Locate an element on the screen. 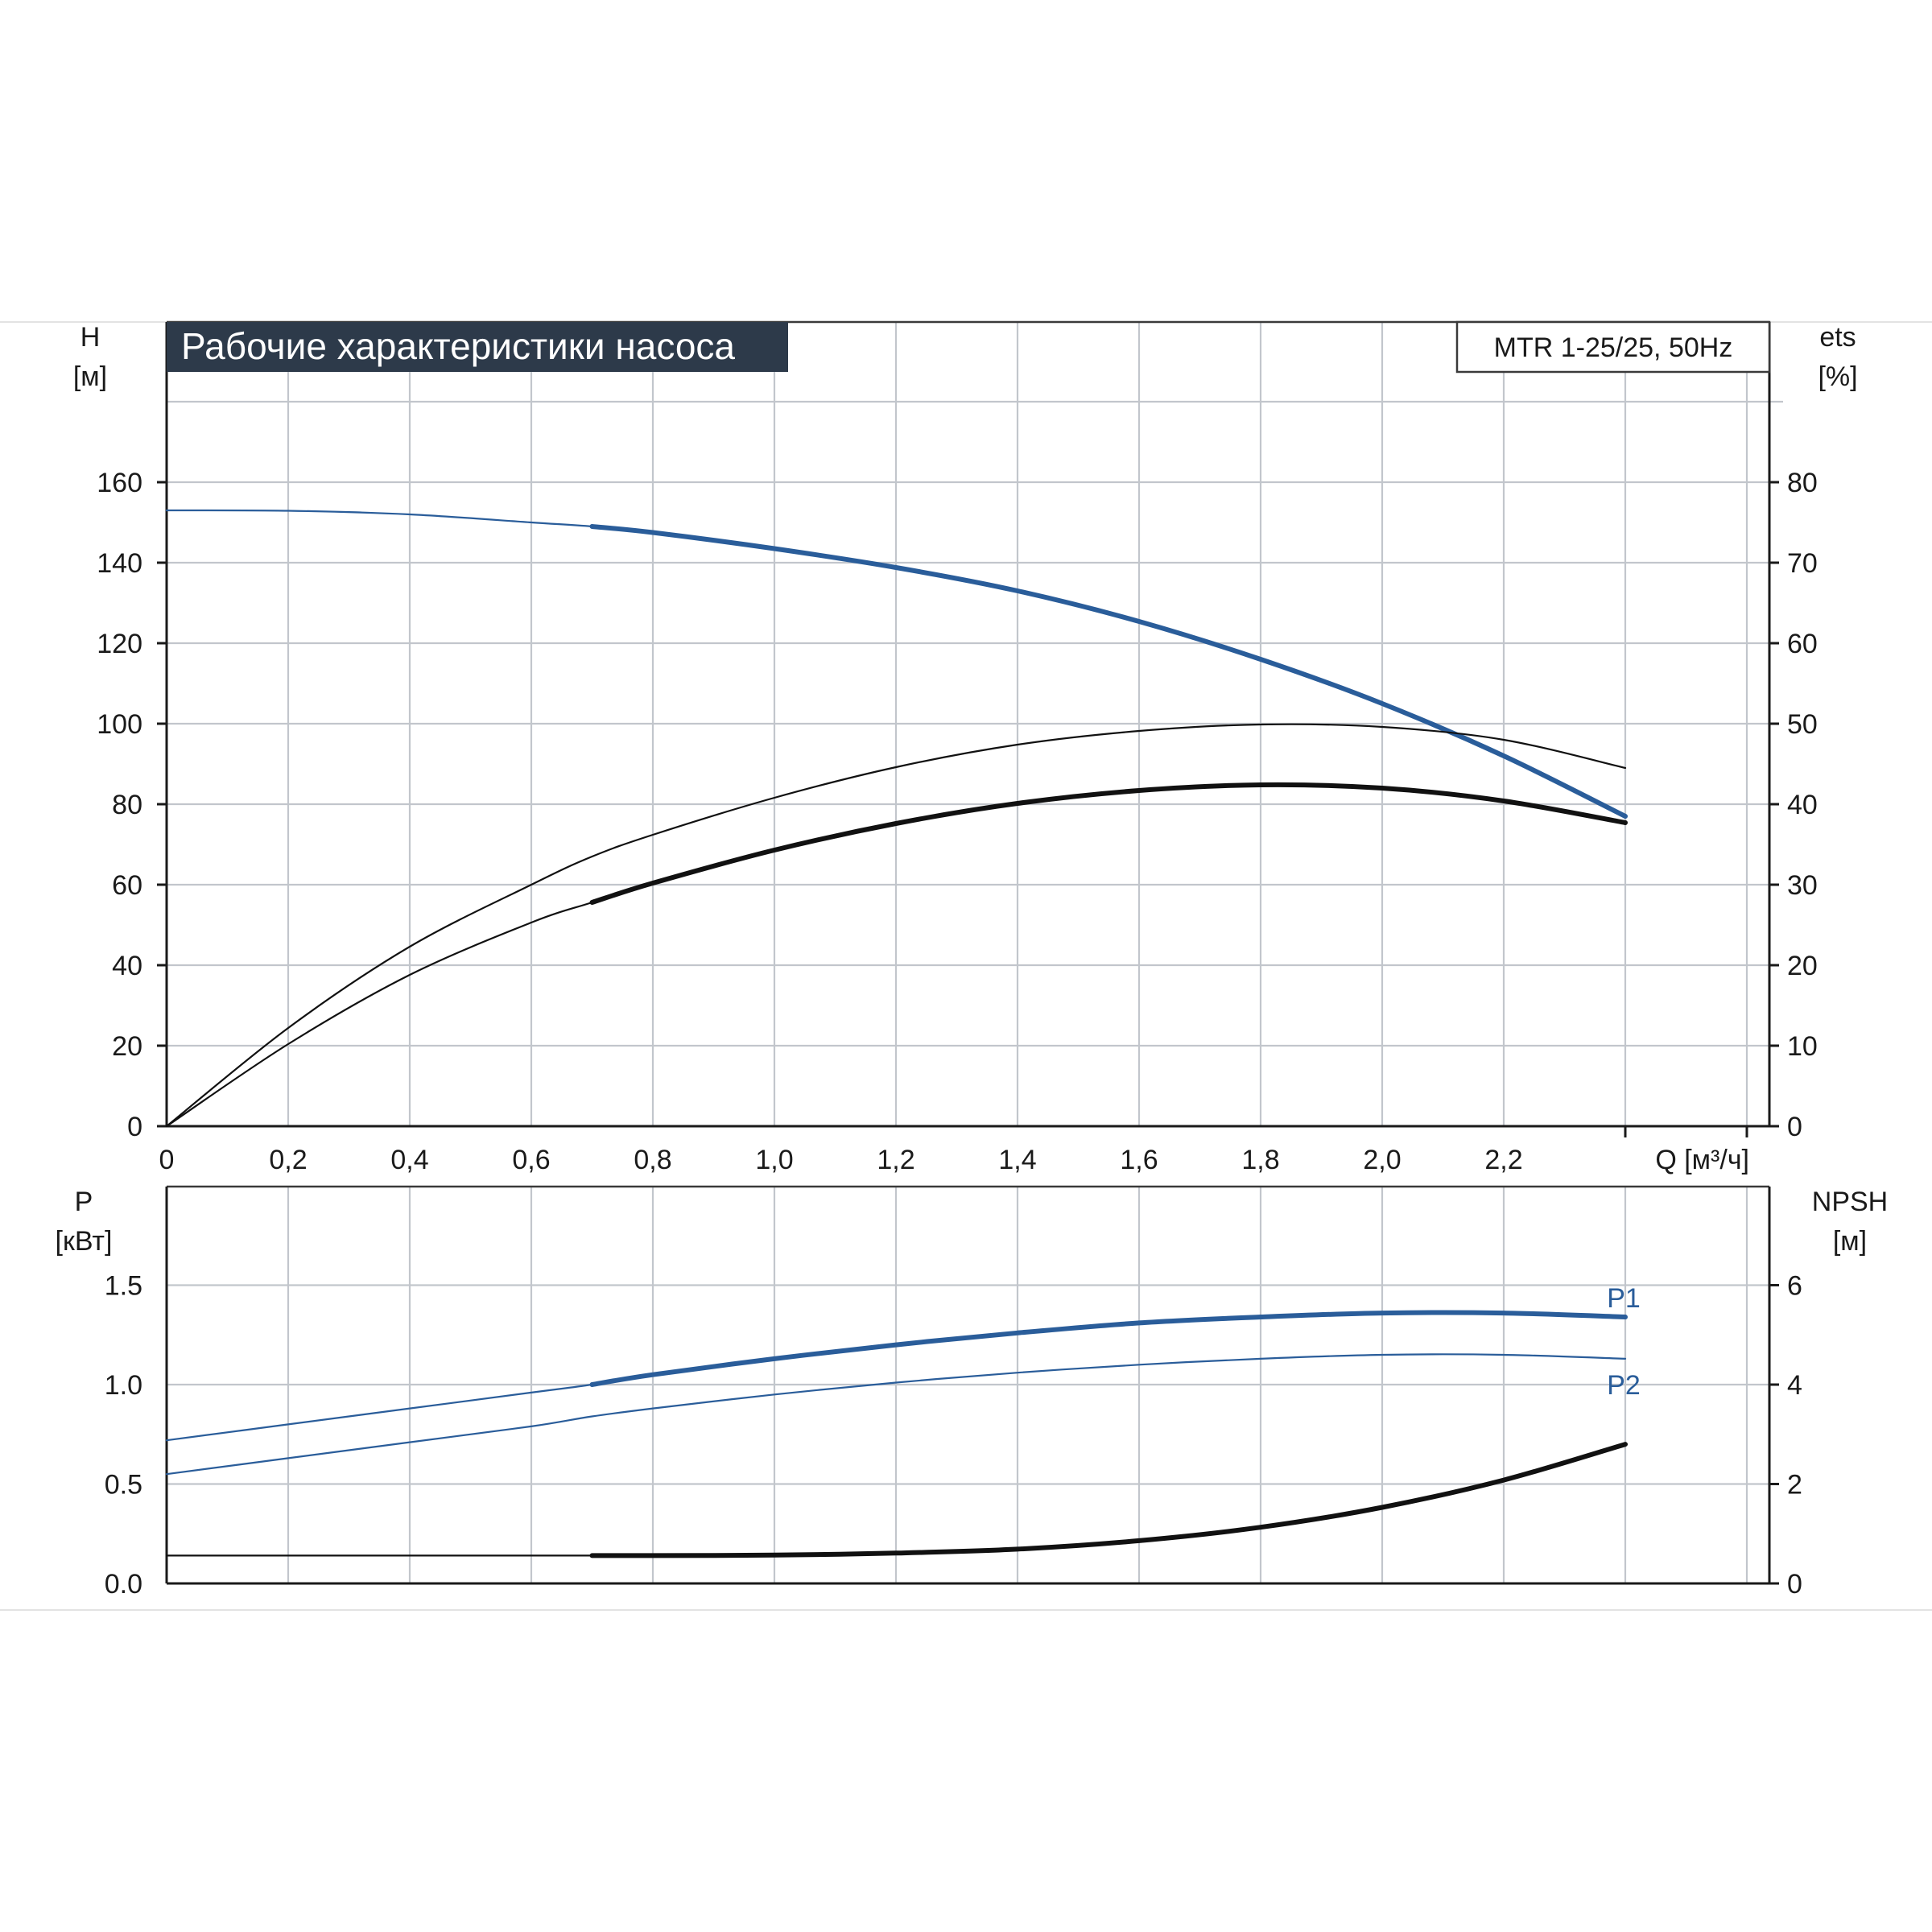  model-label: MTR 1-25/25, 50Hz is located at coordinates (1613, 347).